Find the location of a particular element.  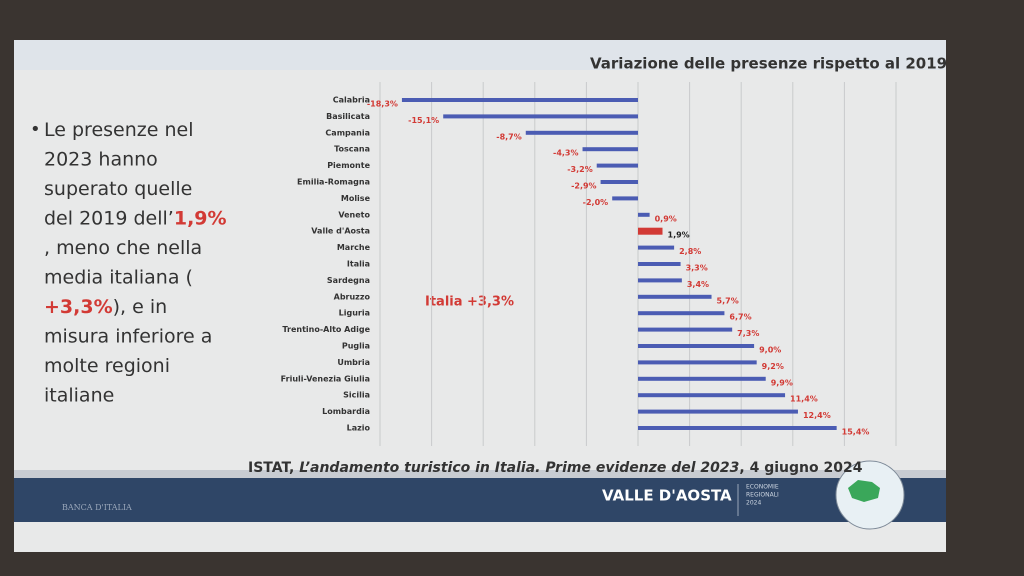

bullet-fragment: media is located at coordinates (73, 277).